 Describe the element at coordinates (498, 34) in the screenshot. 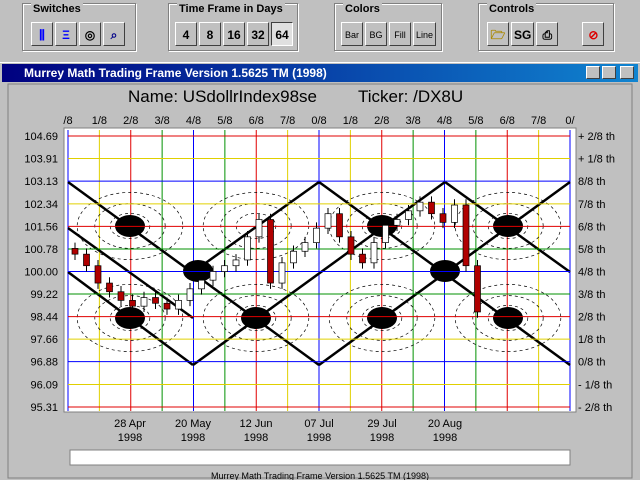

I see `open-button: 🗁` at that location.